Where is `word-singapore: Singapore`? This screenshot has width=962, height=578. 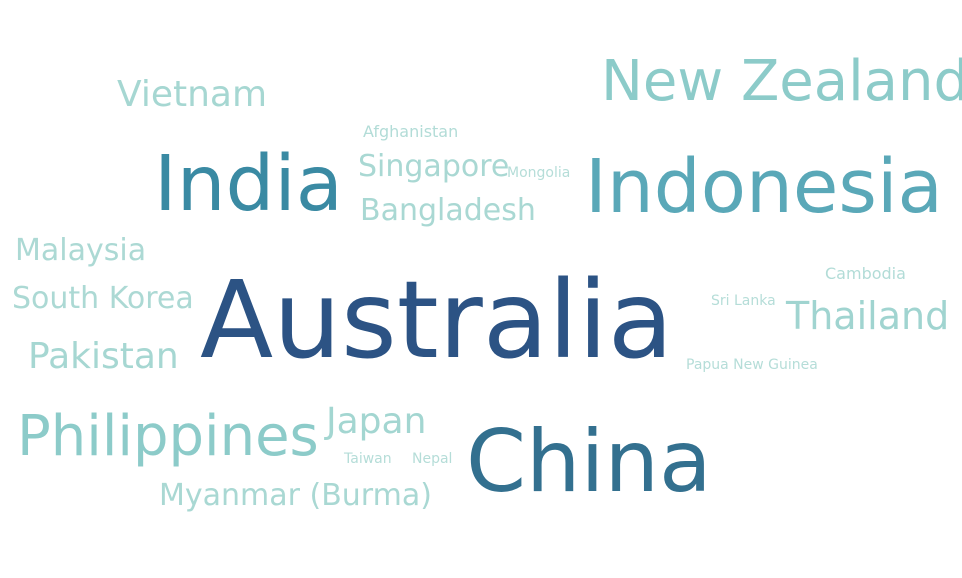 word-singapore: Singapore is located at coordinates (434, 166).